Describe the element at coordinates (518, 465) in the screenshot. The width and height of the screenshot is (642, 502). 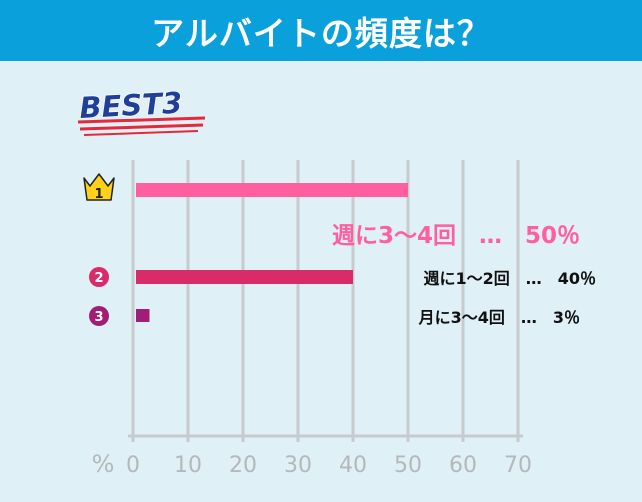
I see `x-tick-label: 70` at that location.